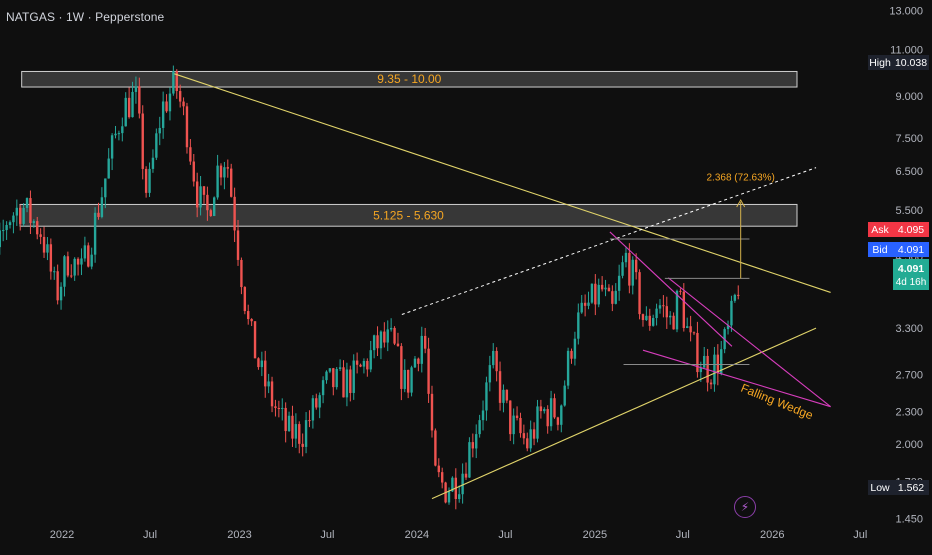 The height and width of the screenshot is (555, 932). Describe the element at coordinates (909, 97) in the screenshot. I see `price-axis-label: 9.000` at that location.